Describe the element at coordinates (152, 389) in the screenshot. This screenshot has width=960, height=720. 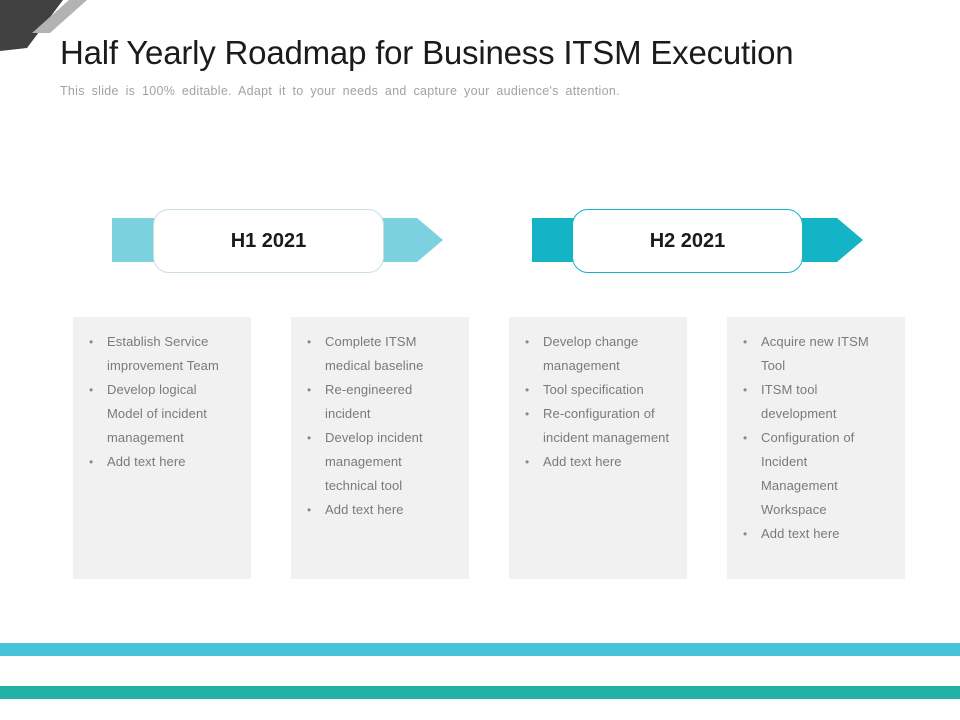
I see `bullet-line: Develop logical` at that location.